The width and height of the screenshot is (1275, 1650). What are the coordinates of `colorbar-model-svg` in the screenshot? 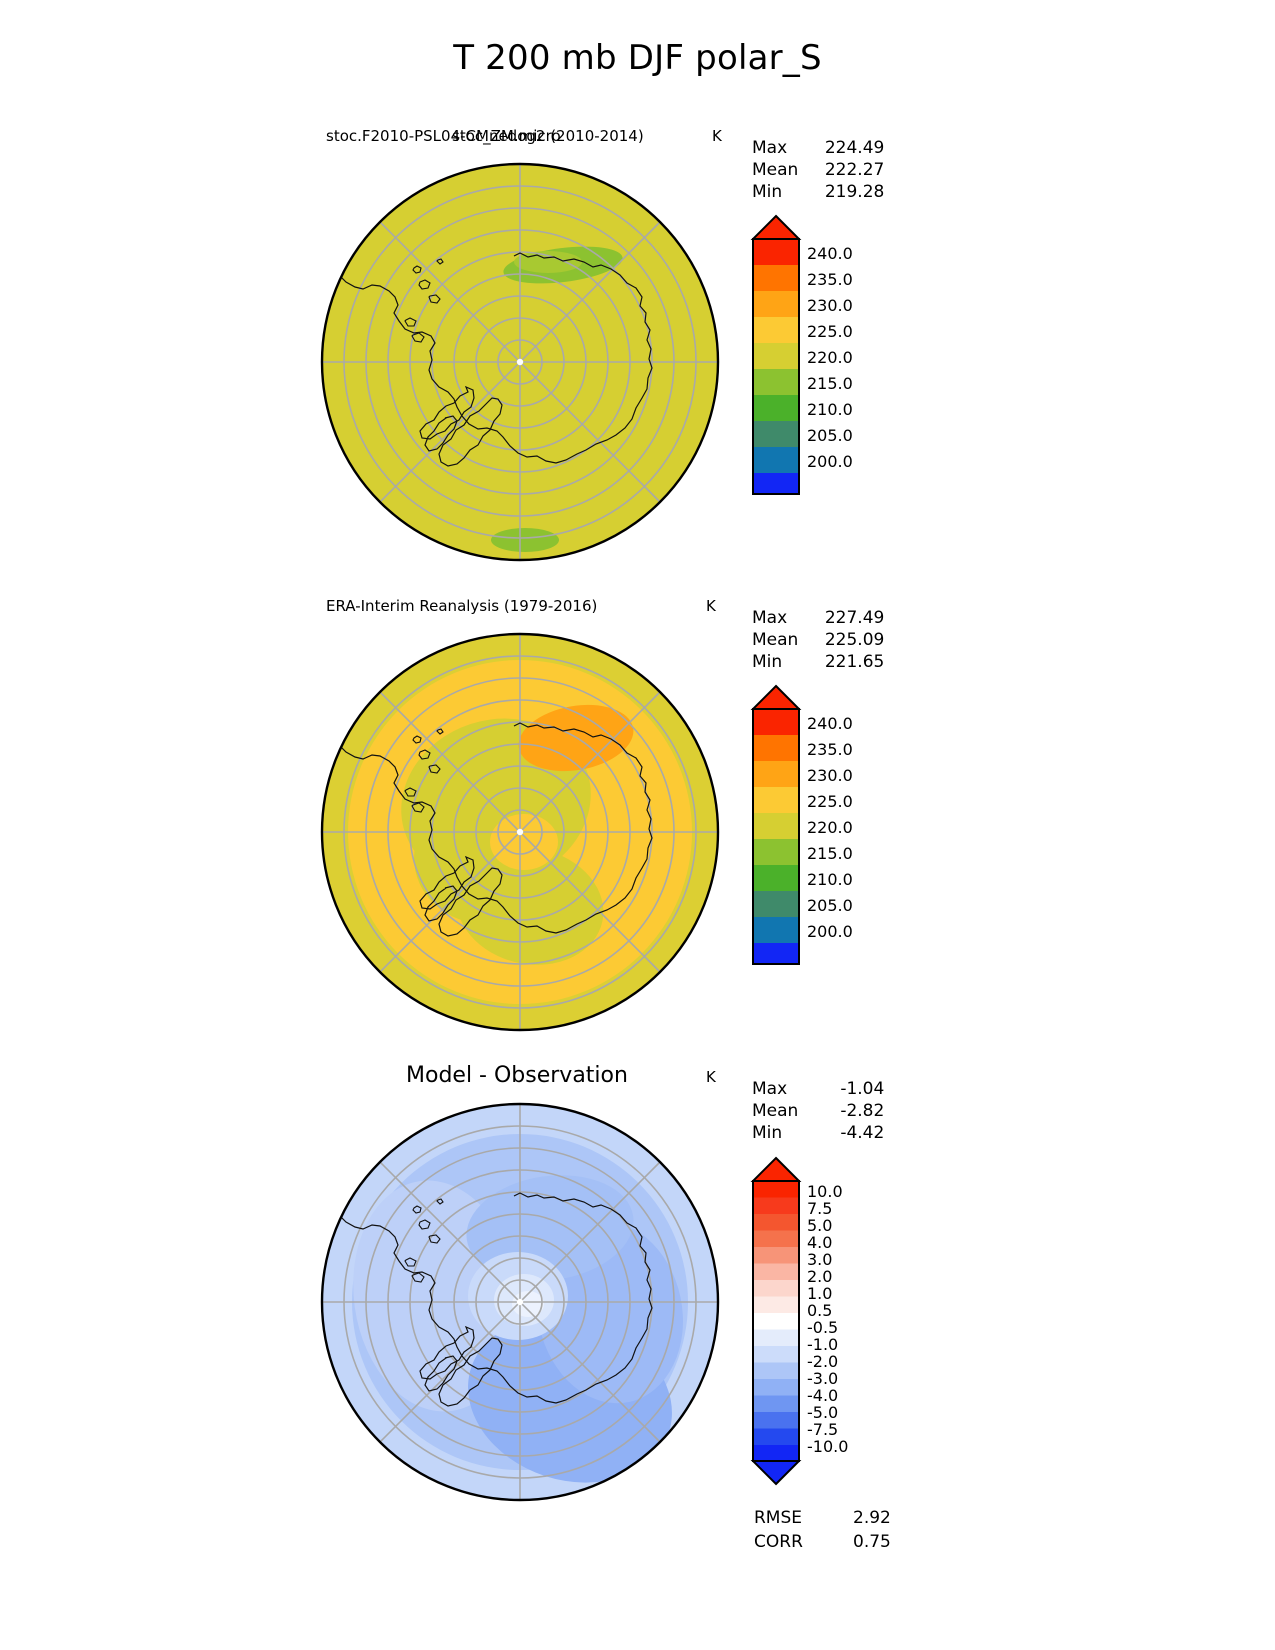 It's located at (776, 354).